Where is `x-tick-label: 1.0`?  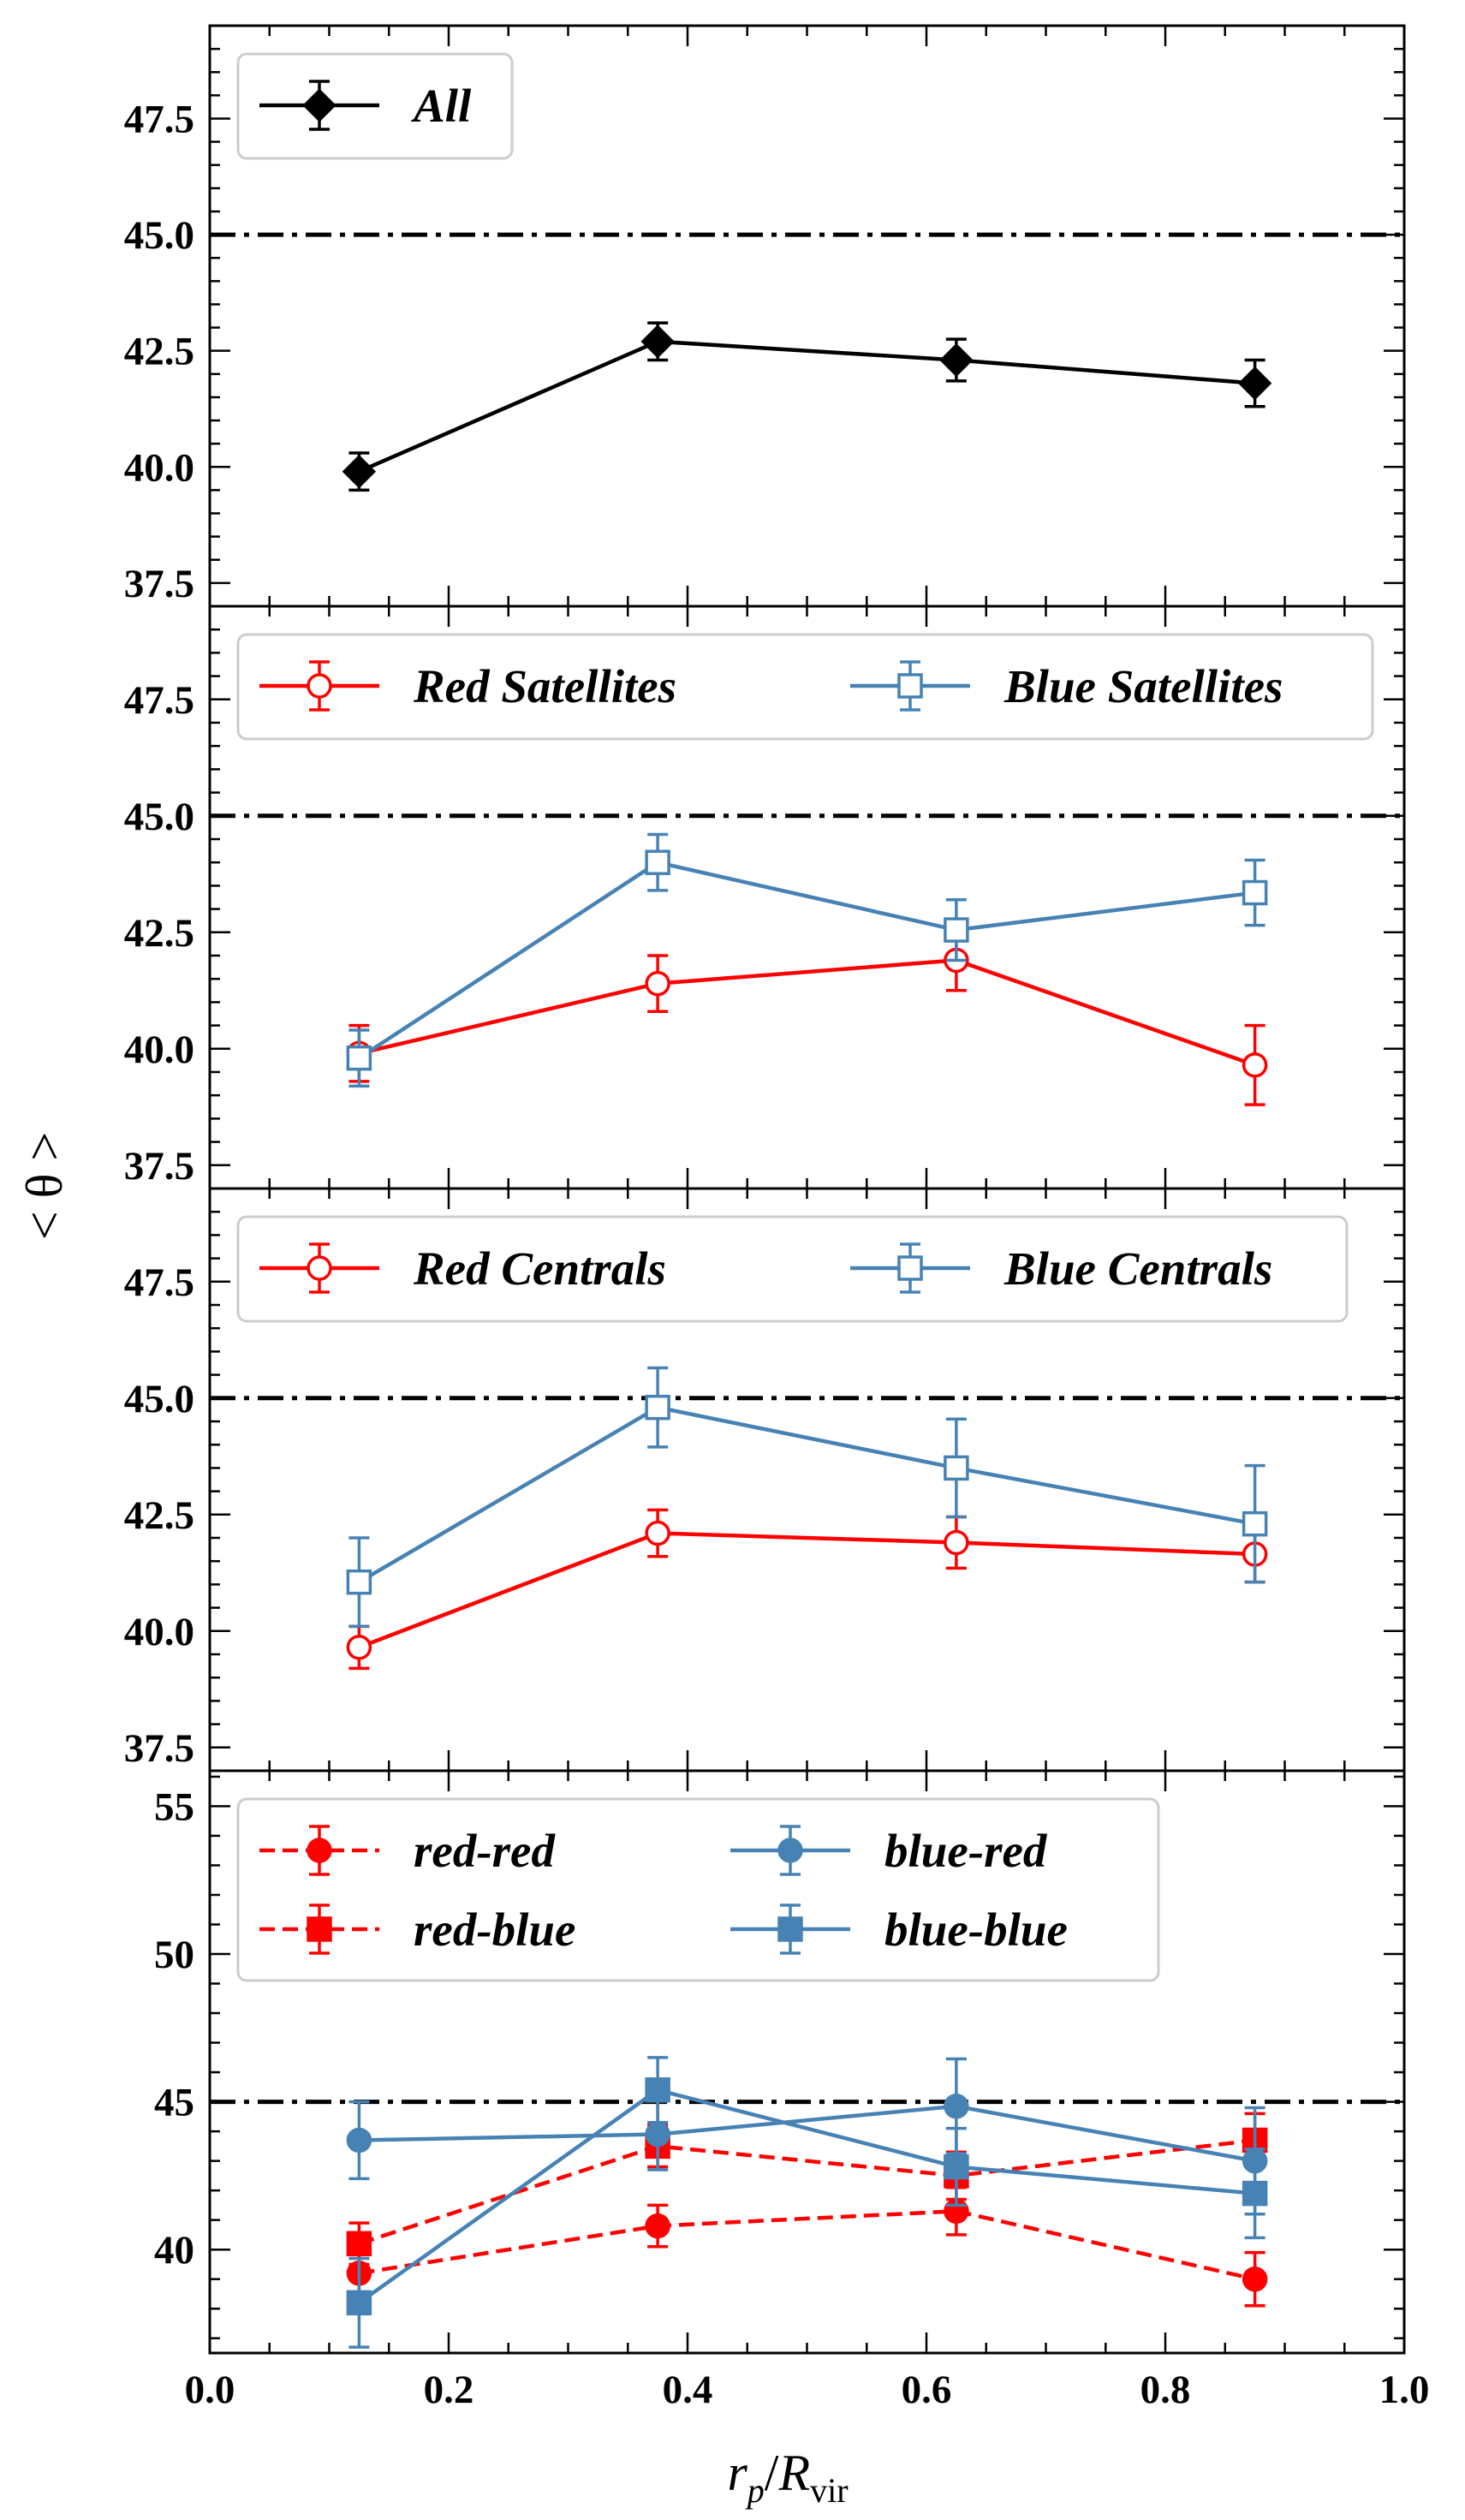 x-tick-label: 1.0 is located at coordinates (1404, 2390).